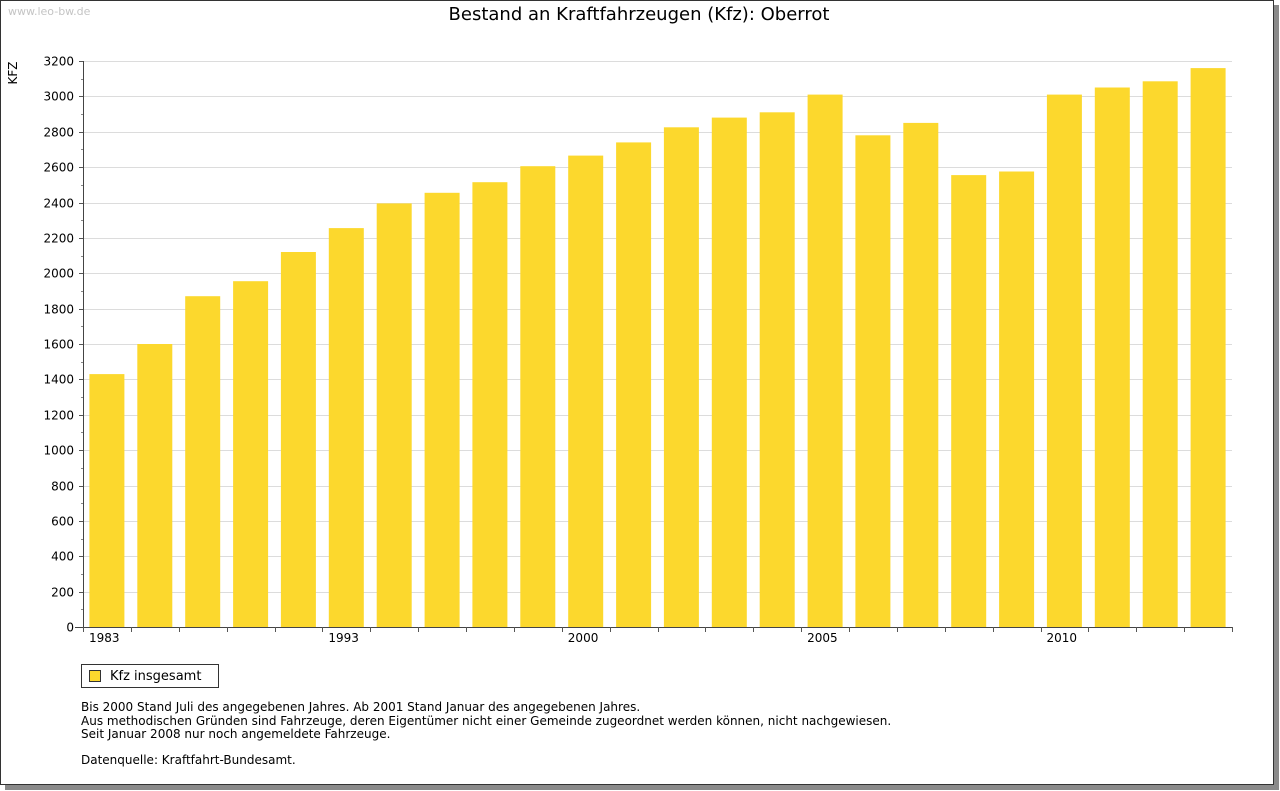 This screenshot has height=791, width=1280. I want to click on legend-label: Kfz insgesamt, so click(156, 676).